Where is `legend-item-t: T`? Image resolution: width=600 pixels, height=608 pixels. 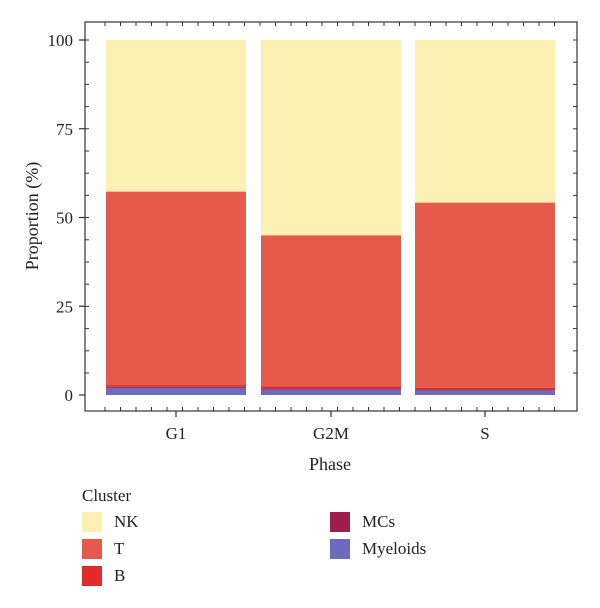
legend-item-t: T is located at coordinates (103, 549).